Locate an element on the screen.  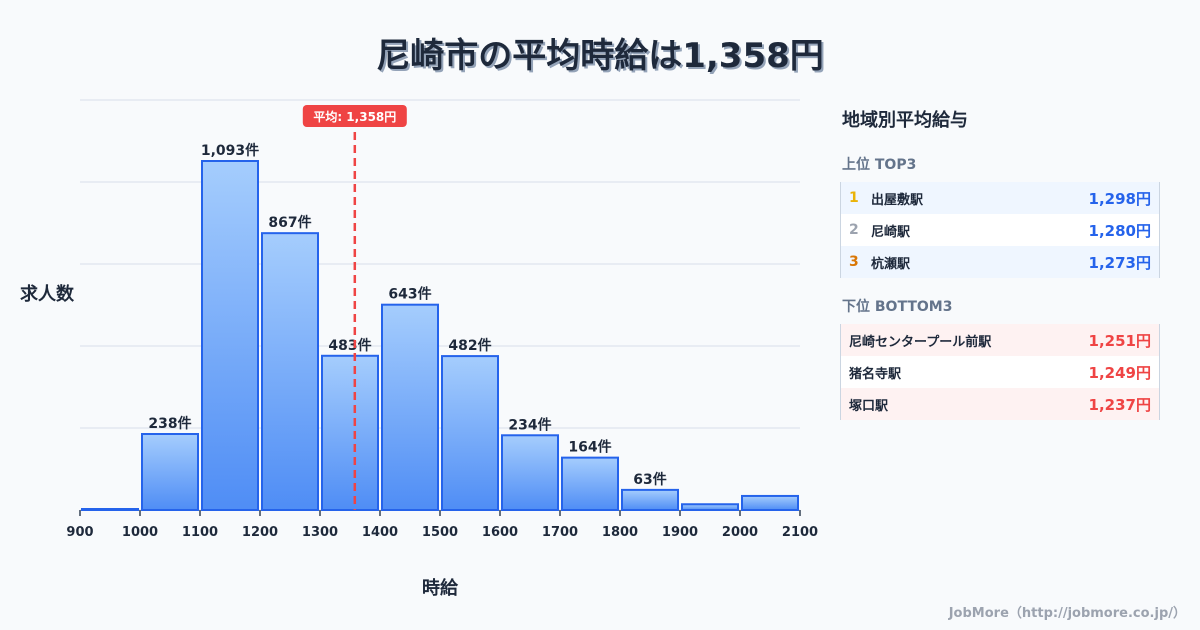
bar-value-label: 63件 is located at coordinates (649, 479).